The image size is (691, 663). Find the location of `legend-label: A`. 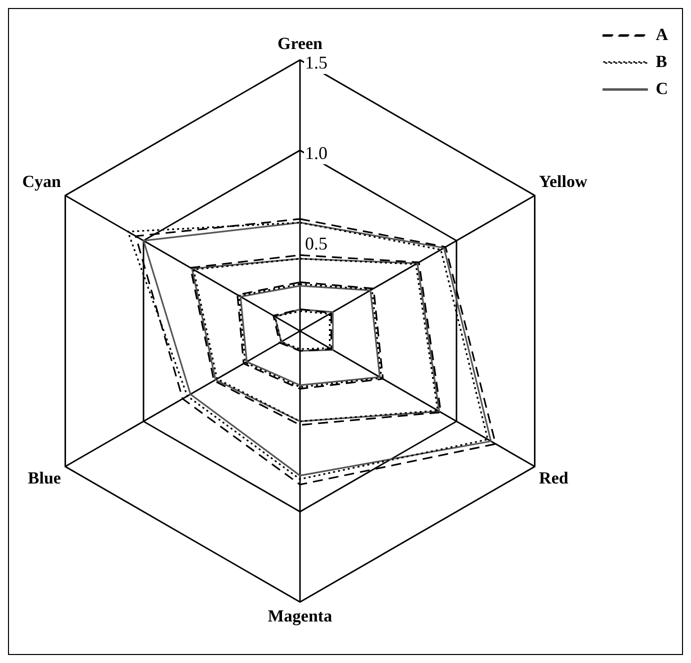

legend-label: A is located at coordinates (662, 34).